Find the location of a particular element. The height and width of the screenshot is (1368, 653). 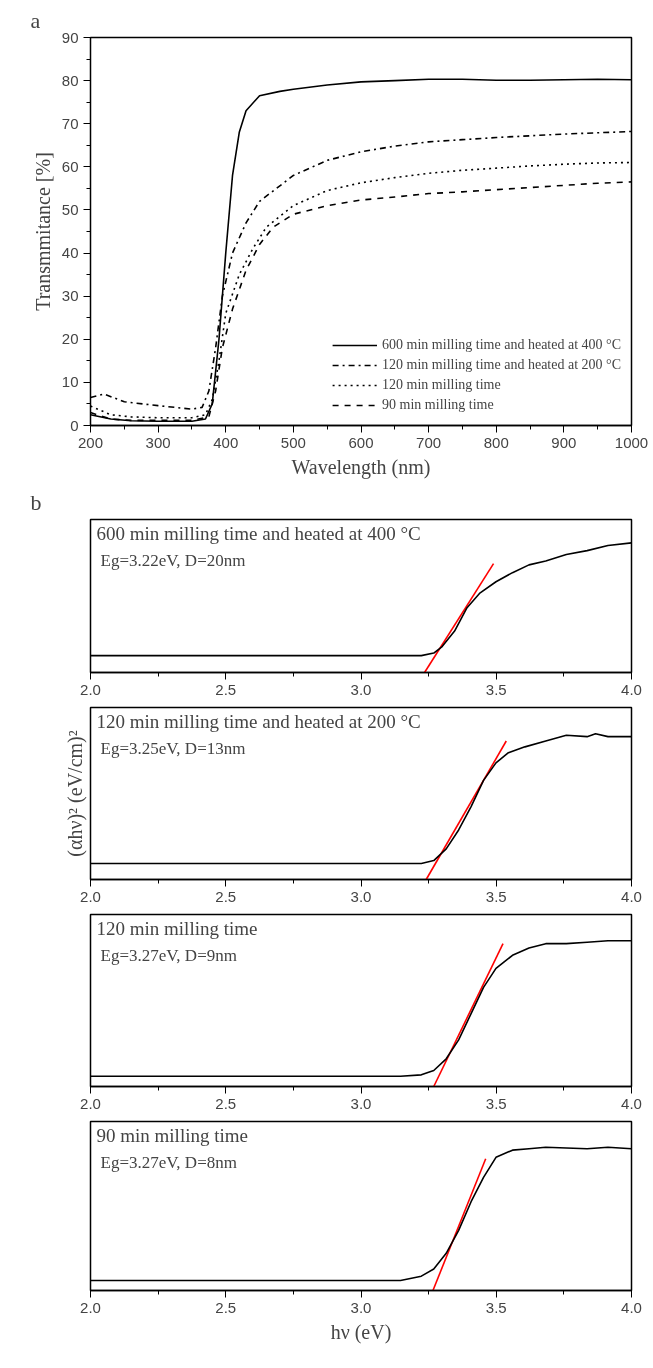

x-tick-label: 700 is located at coordinates (429, 442).